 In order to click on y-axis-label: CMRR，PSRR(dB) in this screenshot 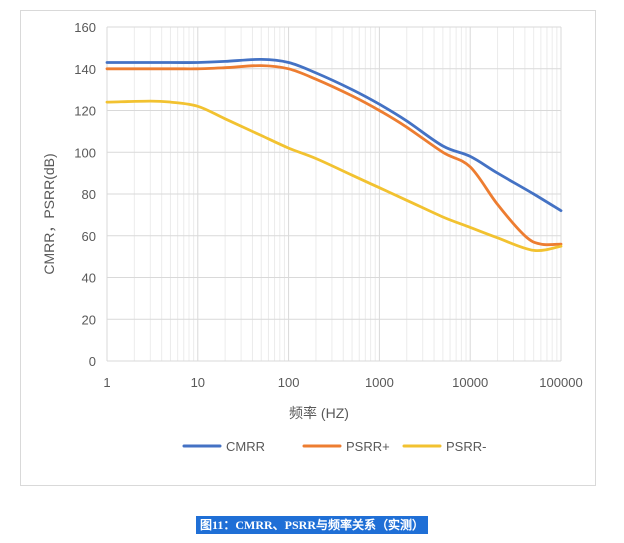, I will do `click(49, 213)`.